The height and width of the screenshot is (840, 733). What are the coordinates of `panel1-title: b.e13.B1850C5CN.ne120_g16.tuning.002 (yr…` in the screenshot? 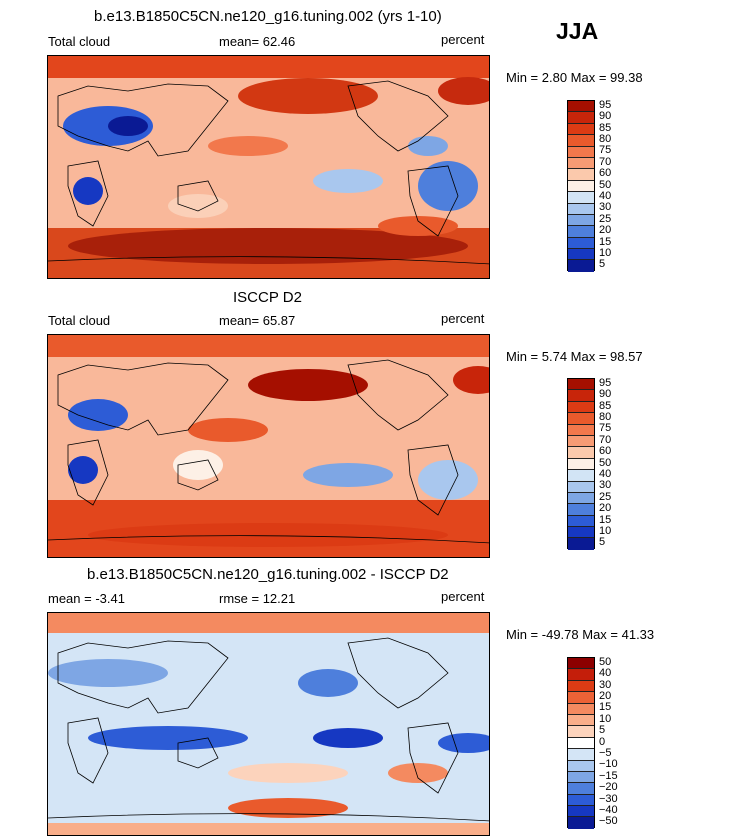 It's located at (268, 16).